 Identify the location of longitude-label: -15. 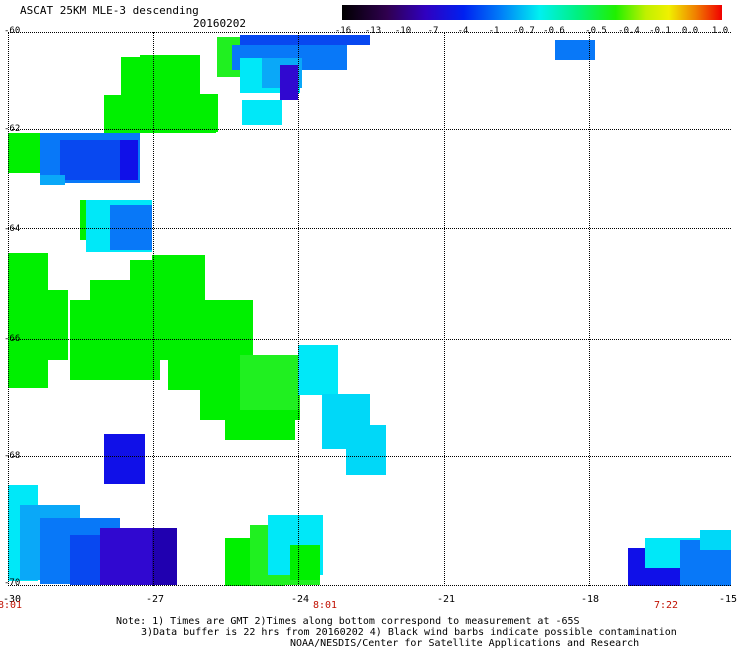
(728, 599).